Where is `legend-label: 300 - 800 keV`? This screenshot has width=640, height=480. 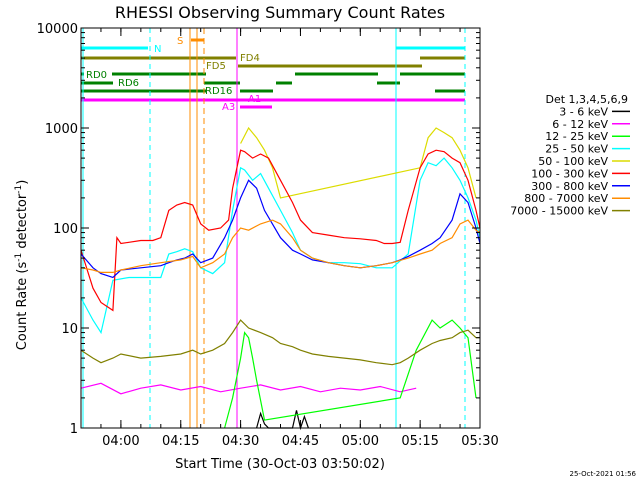 legend-label: 300 - 800 keV is located at coordinates (569, 186).